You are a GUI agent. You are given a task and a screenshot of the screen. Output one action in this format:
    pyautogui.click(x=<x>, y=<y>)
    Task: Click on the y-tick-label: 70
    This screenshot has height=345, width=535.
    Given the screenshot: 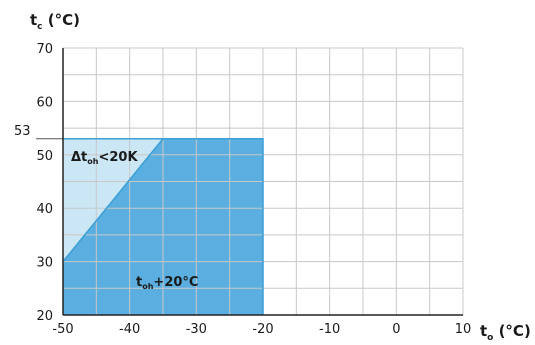 What is the action you would take?
    pyautogui.click(x=44, y=49)
    